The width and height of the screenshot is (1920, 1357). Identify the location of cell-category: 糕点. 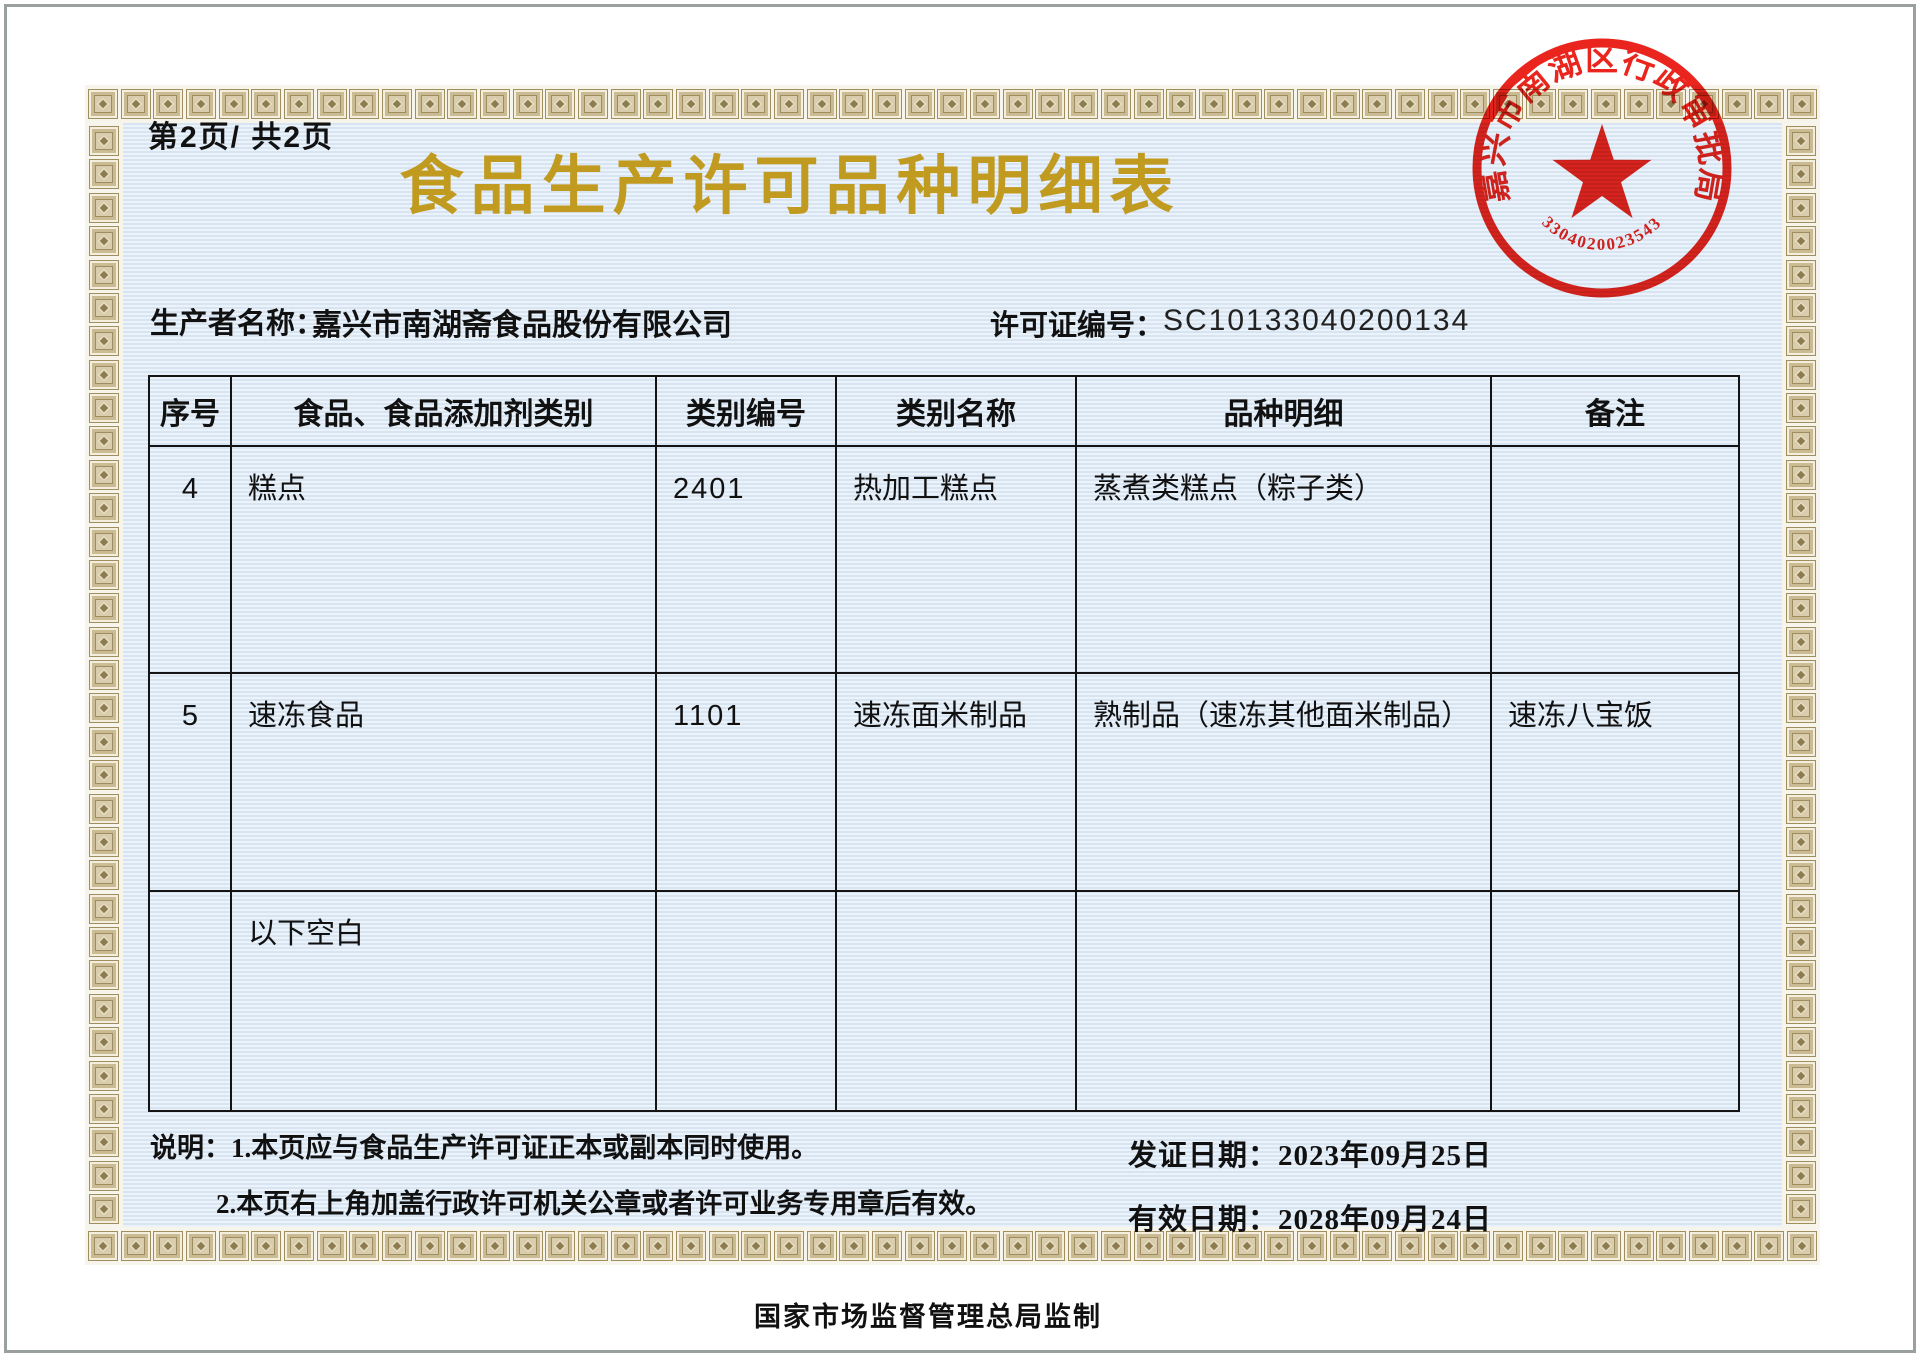
(443, 559).